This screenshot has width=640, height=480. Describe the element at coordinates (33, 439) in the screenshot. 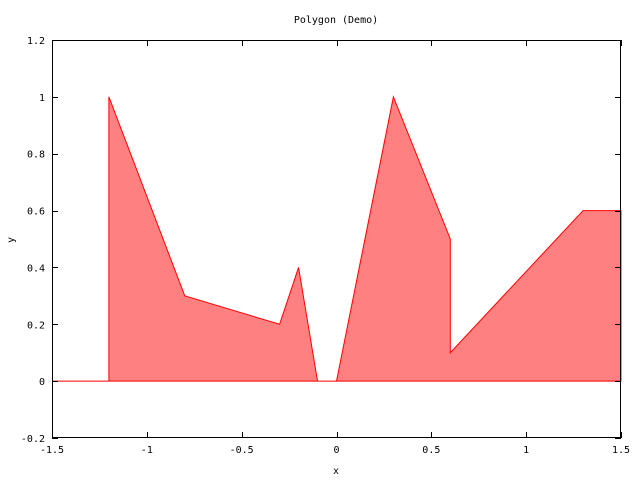

I see `y-tick-label: -0.2` at that location.